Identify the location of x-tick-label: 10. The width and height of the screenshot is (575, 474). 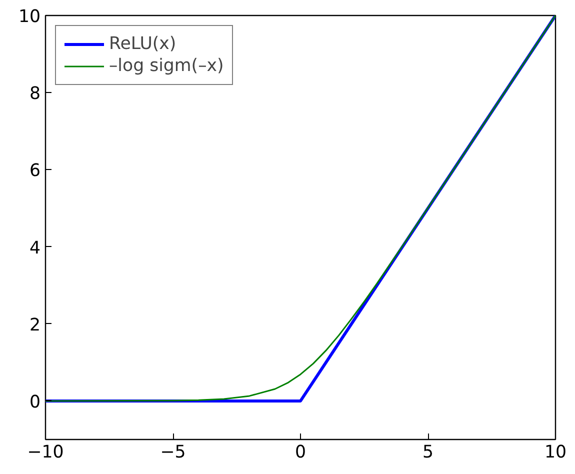
(555, 452).